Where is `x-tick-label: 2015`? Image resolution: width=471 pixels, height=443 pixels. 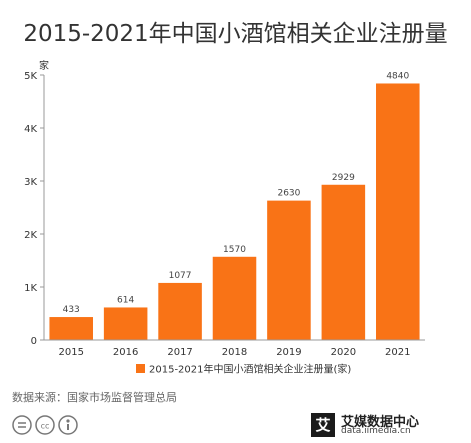 x-tick-label: 2015 is located at coordinates (70, 352).